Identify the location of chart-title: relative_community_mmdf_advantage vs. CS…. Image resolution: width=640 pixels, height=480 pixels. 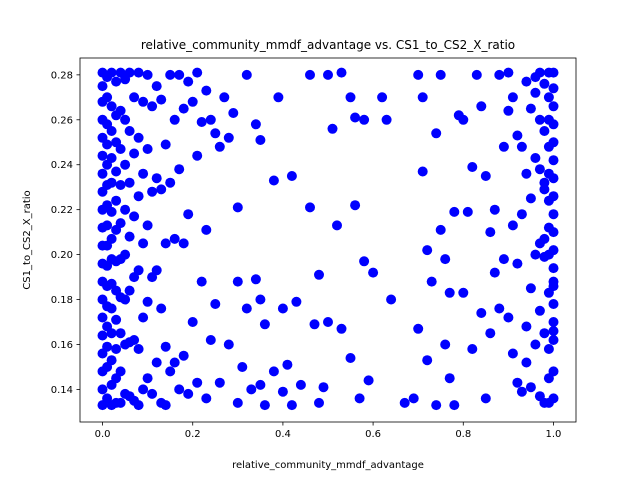
(328, 45).